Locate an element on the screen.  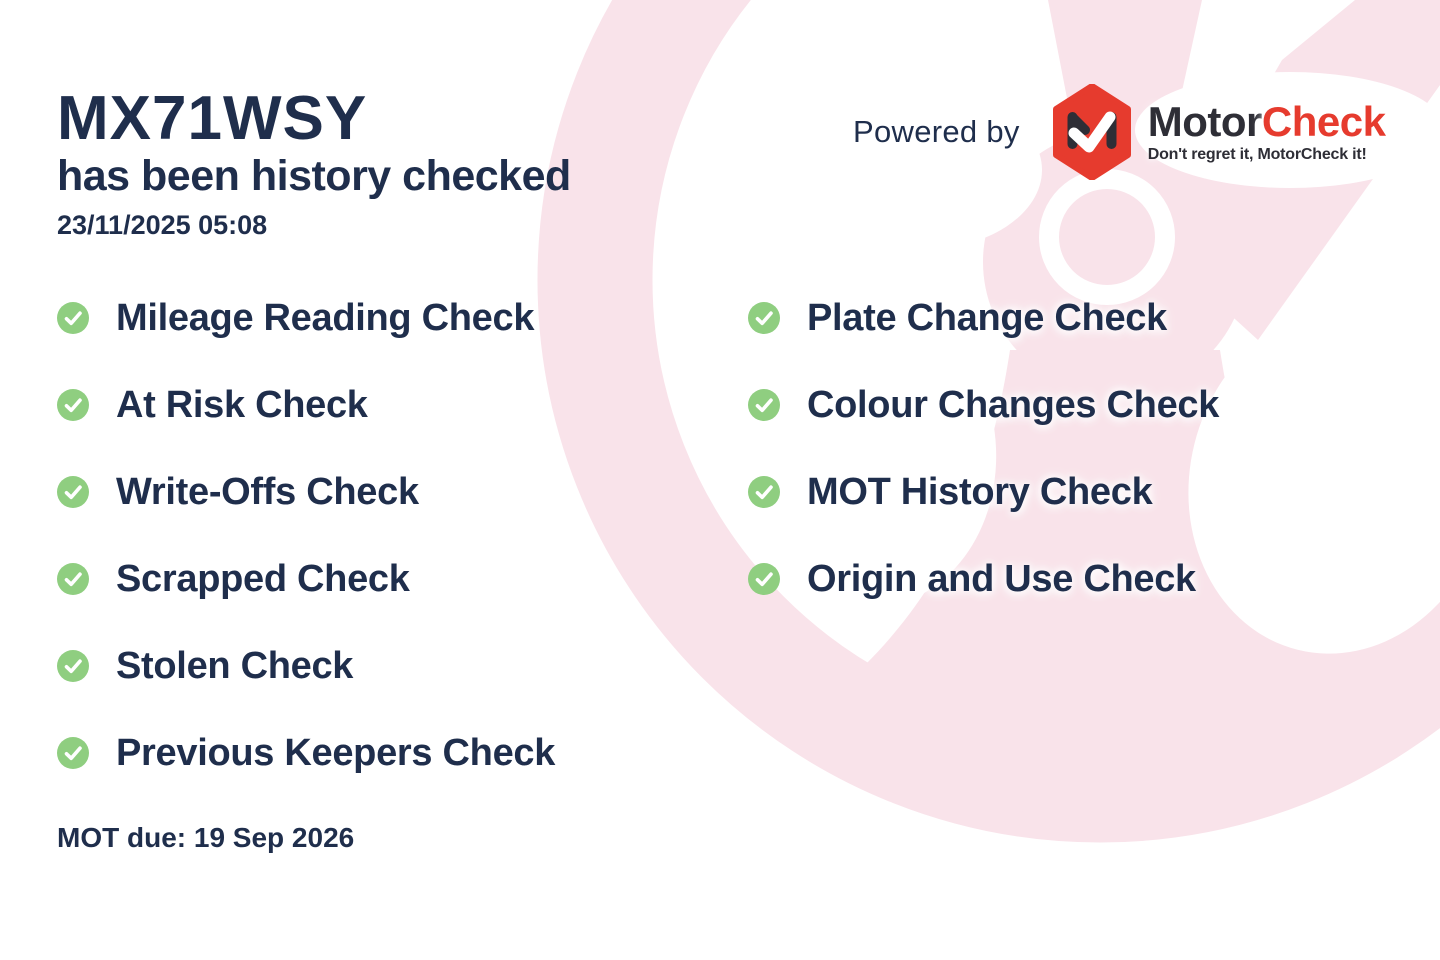
brand-name-check: Check is located at coordinates (1323, 121).